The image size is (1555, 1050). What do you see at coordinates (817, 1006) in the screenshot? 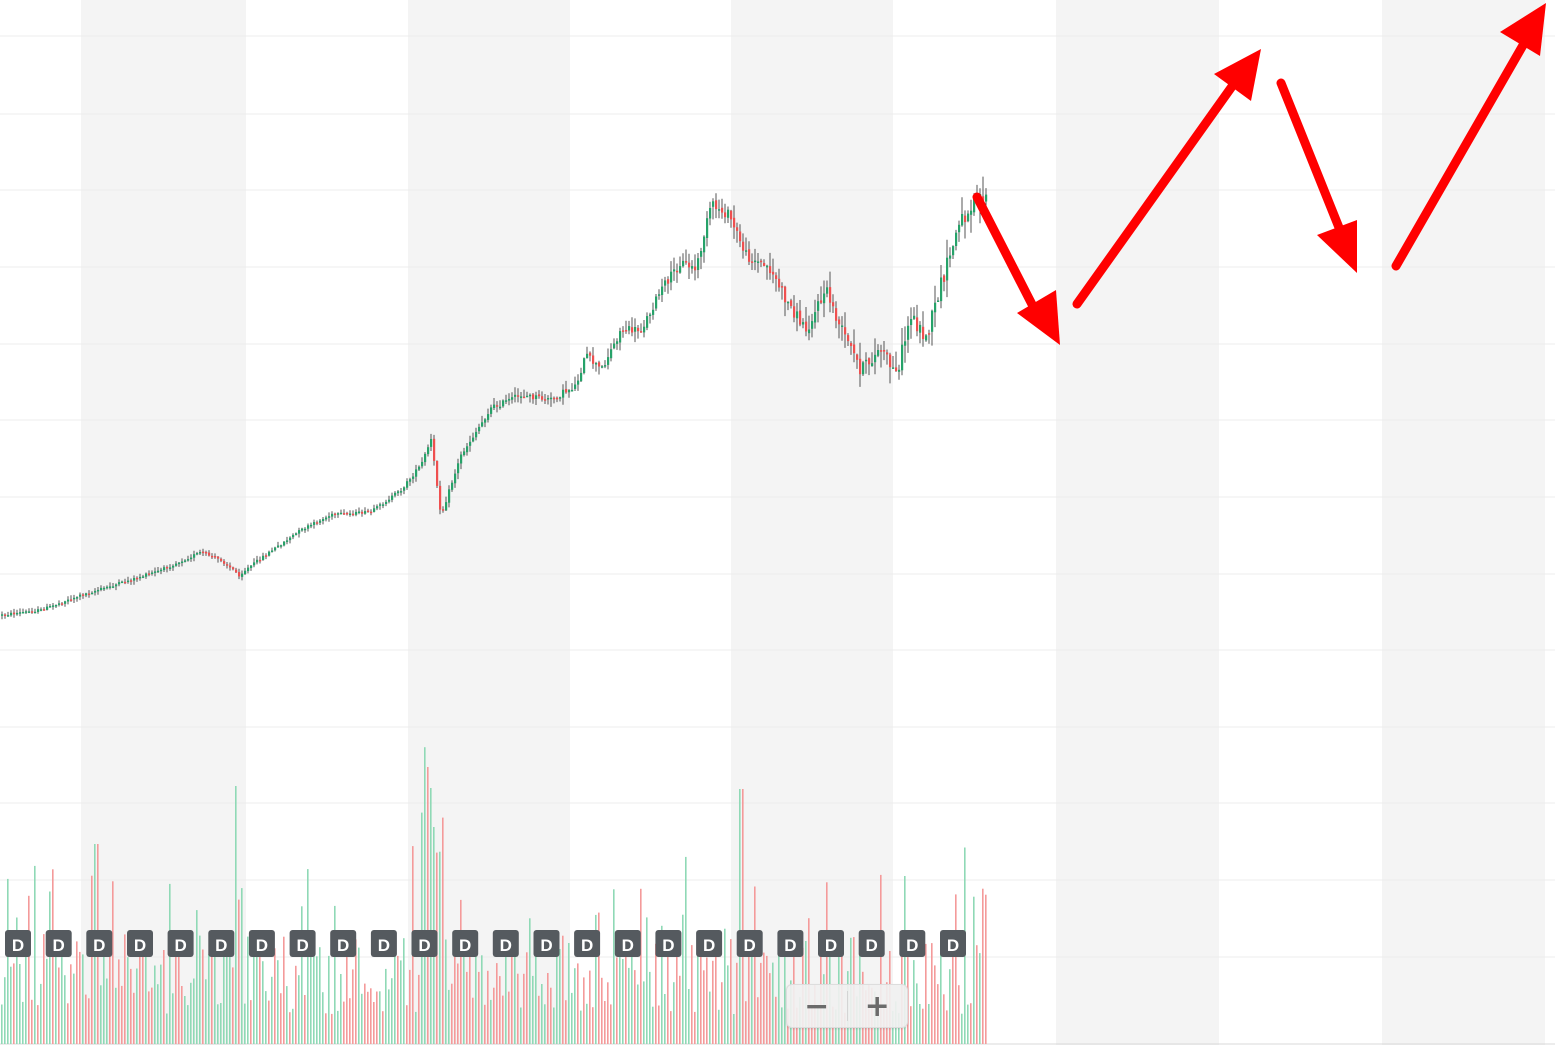
I see `zoom-out-button: −` at bounding box center [817, 1006].